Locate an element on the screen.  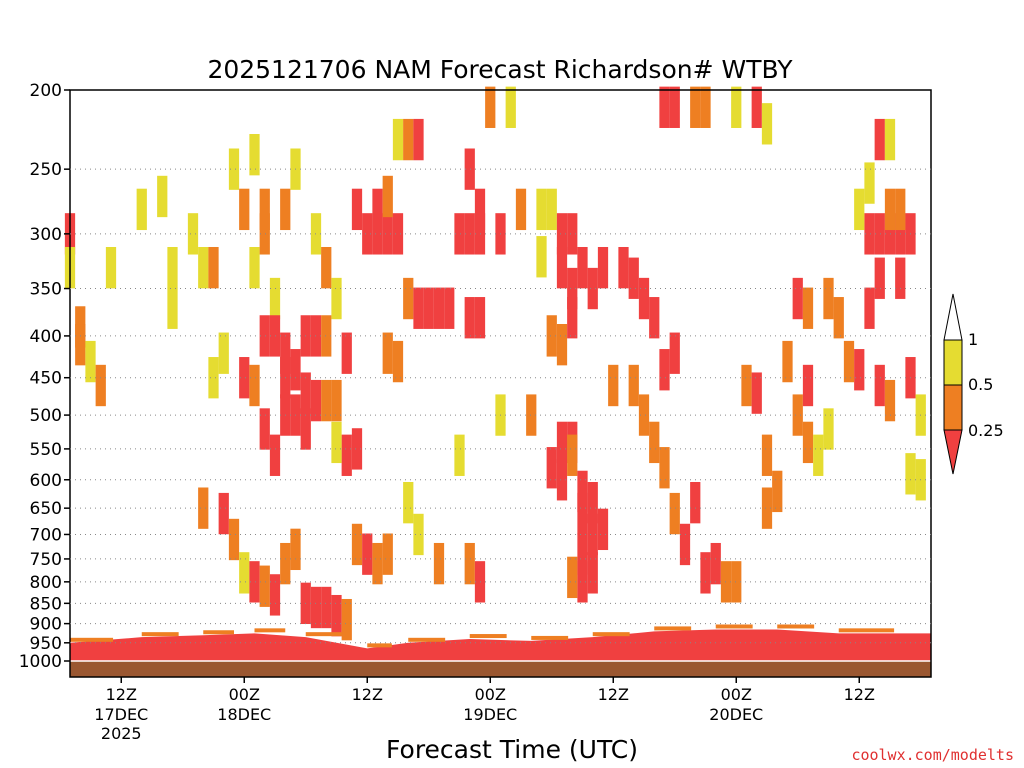
x-tick-date: 19DEC is located at coordinates (490, 714).